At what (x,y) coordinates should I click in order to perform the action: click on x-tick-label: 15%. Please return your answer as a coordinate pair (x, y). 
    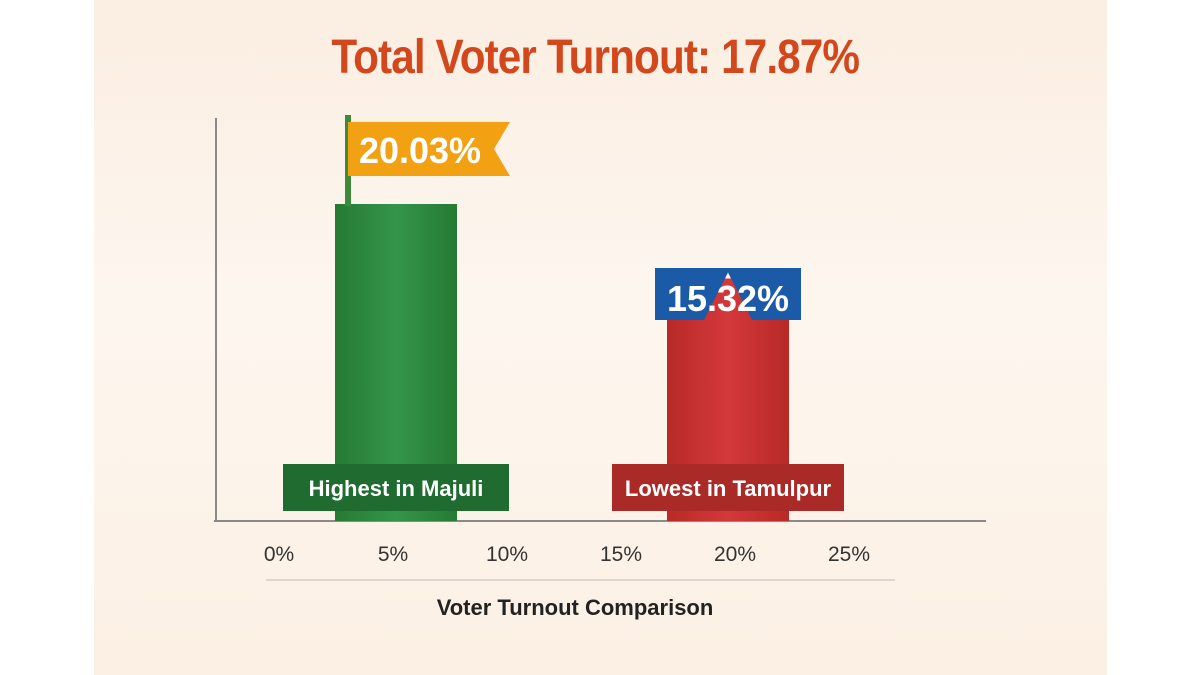
    Looking at the image, I should click on (621, 554).